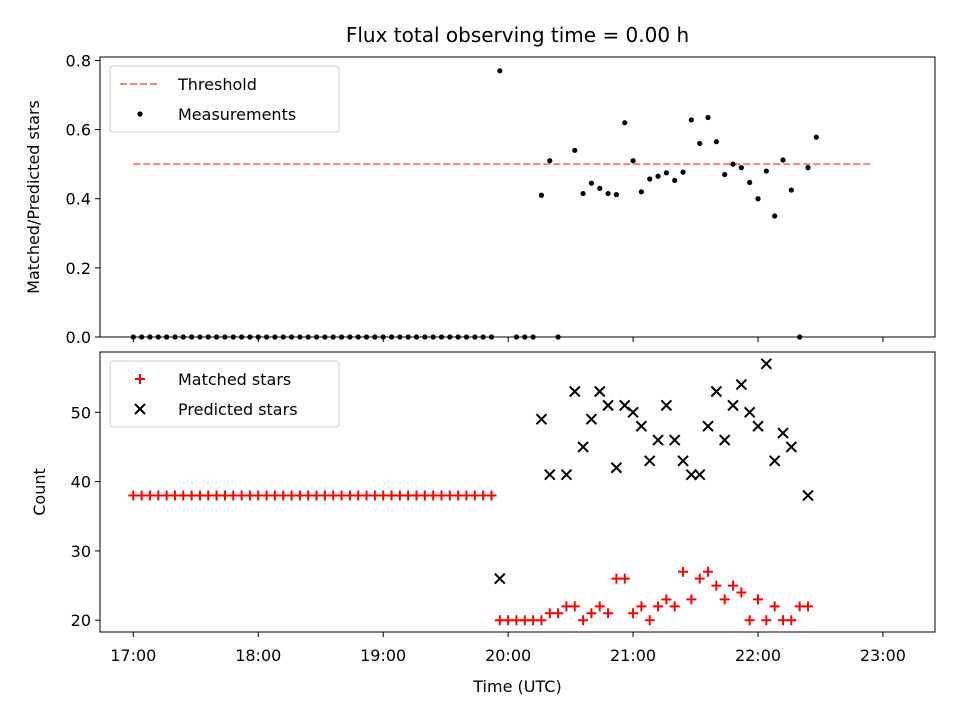  I want to click on x-tick-label: 20:00, so click(508, 655).